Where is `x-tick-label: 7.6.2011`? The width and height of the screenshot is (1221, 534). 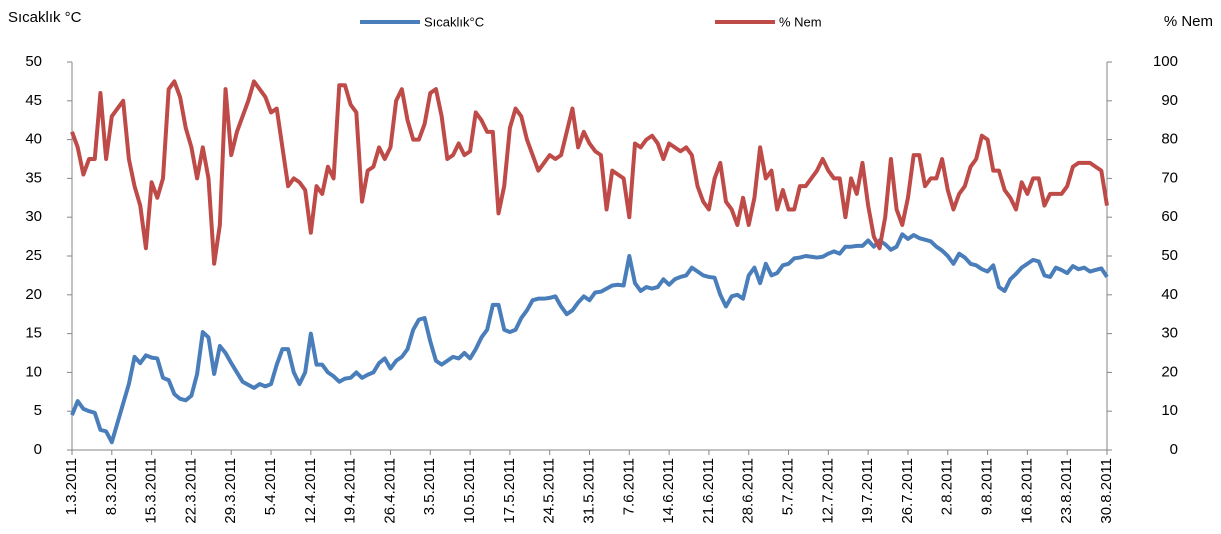
x-tick-label: 7.6.2011 is located at coordinates (628, 486).